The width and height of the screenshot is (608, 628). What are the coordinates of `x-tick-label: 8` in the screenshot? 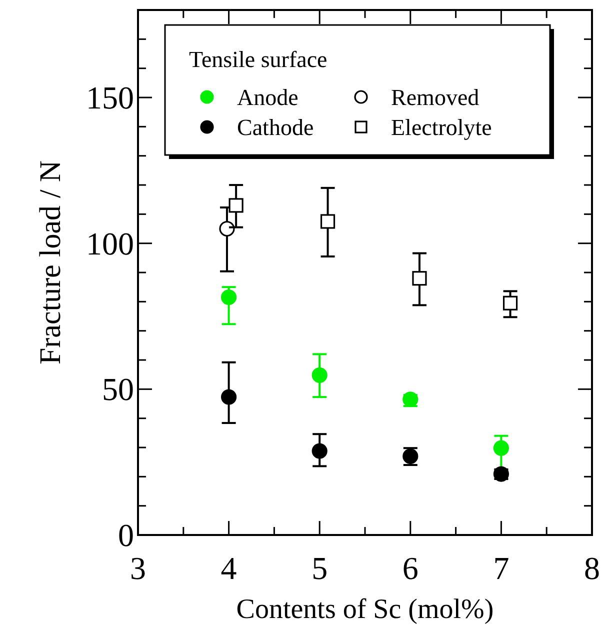 It's located at (592, 568).